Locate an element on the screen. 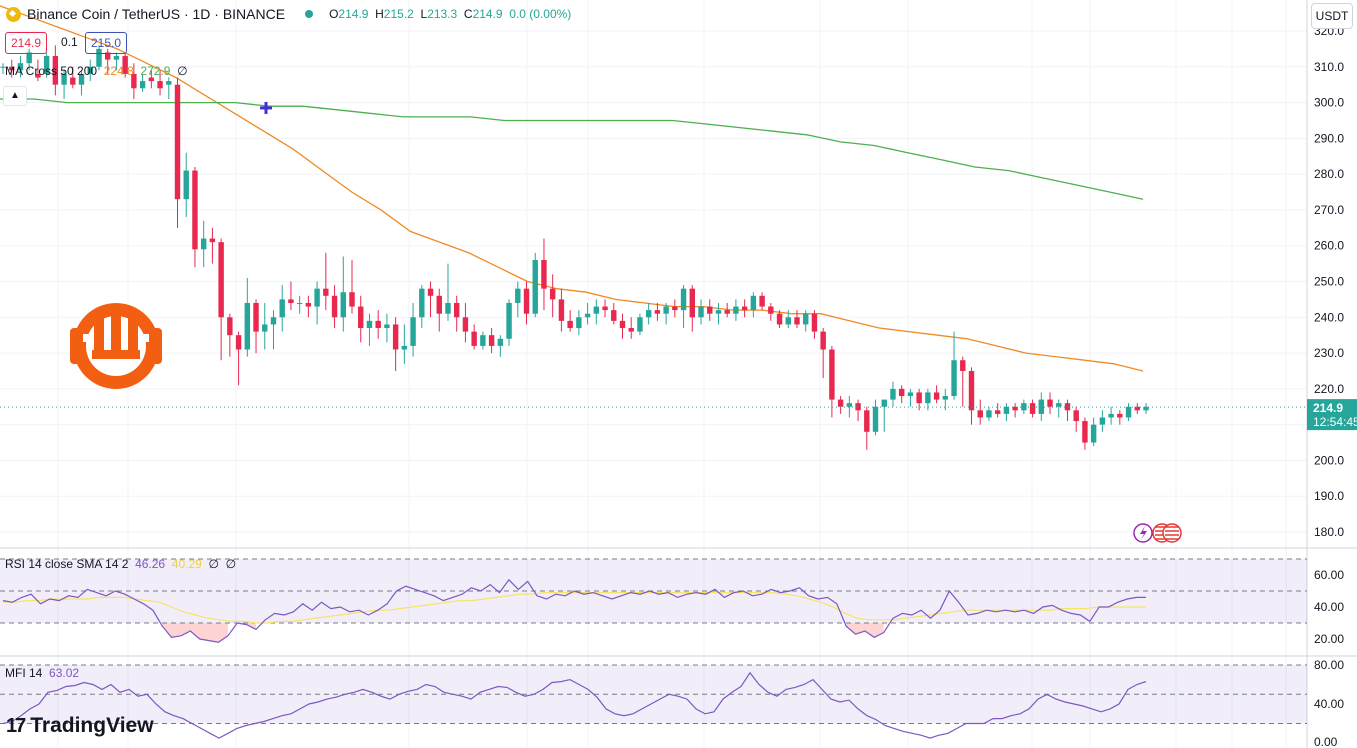  ohlc-values: O214.9 H215.2 L213.3 C214.9 0.0 (0.00%) is located at coordinates (450, 14).